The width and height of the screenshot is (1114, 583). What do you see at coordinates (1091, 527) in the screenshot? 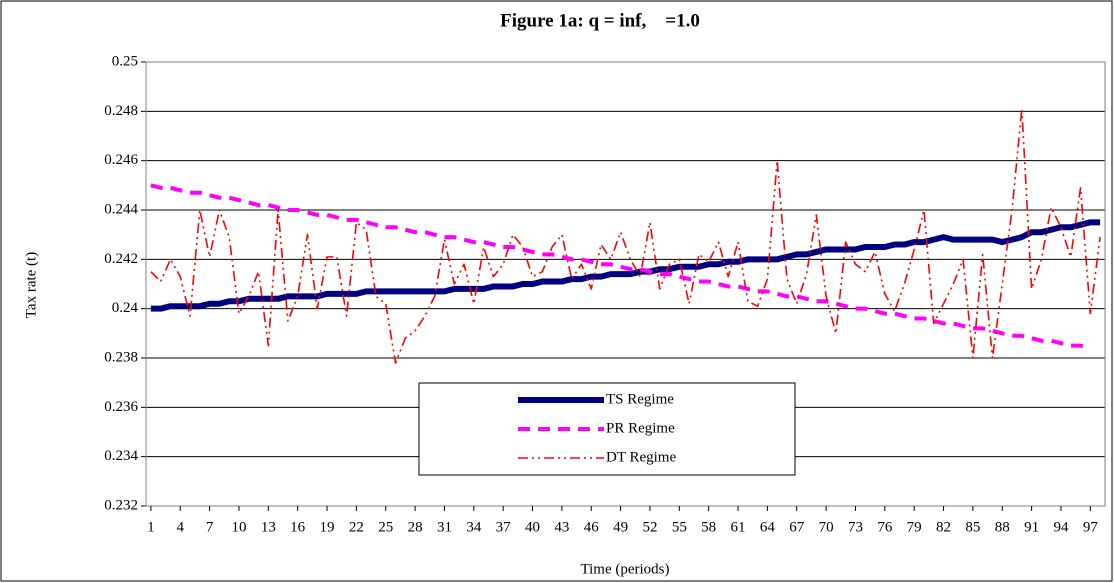
I see `x-tick-label: 97` at bounding box center [1091, 527].